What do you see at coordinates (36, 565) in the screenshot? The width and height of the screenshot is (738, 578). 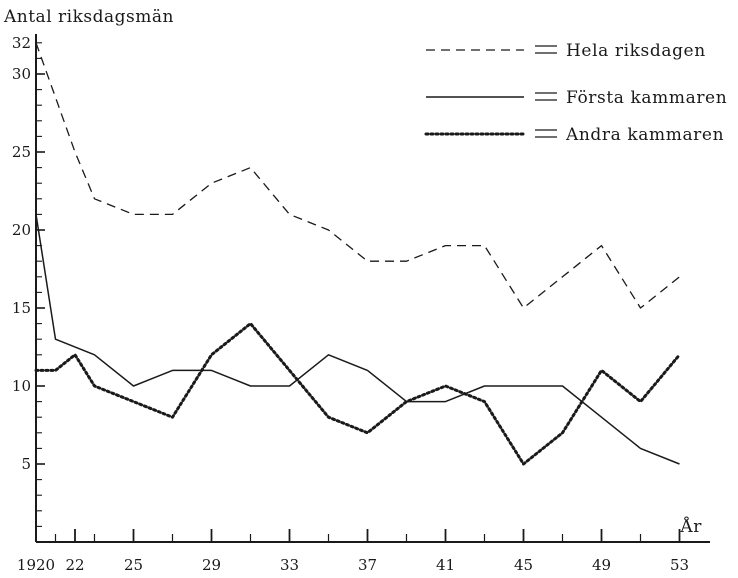 I see `x-tick-label: 1920` at bounding box center [36, 565].